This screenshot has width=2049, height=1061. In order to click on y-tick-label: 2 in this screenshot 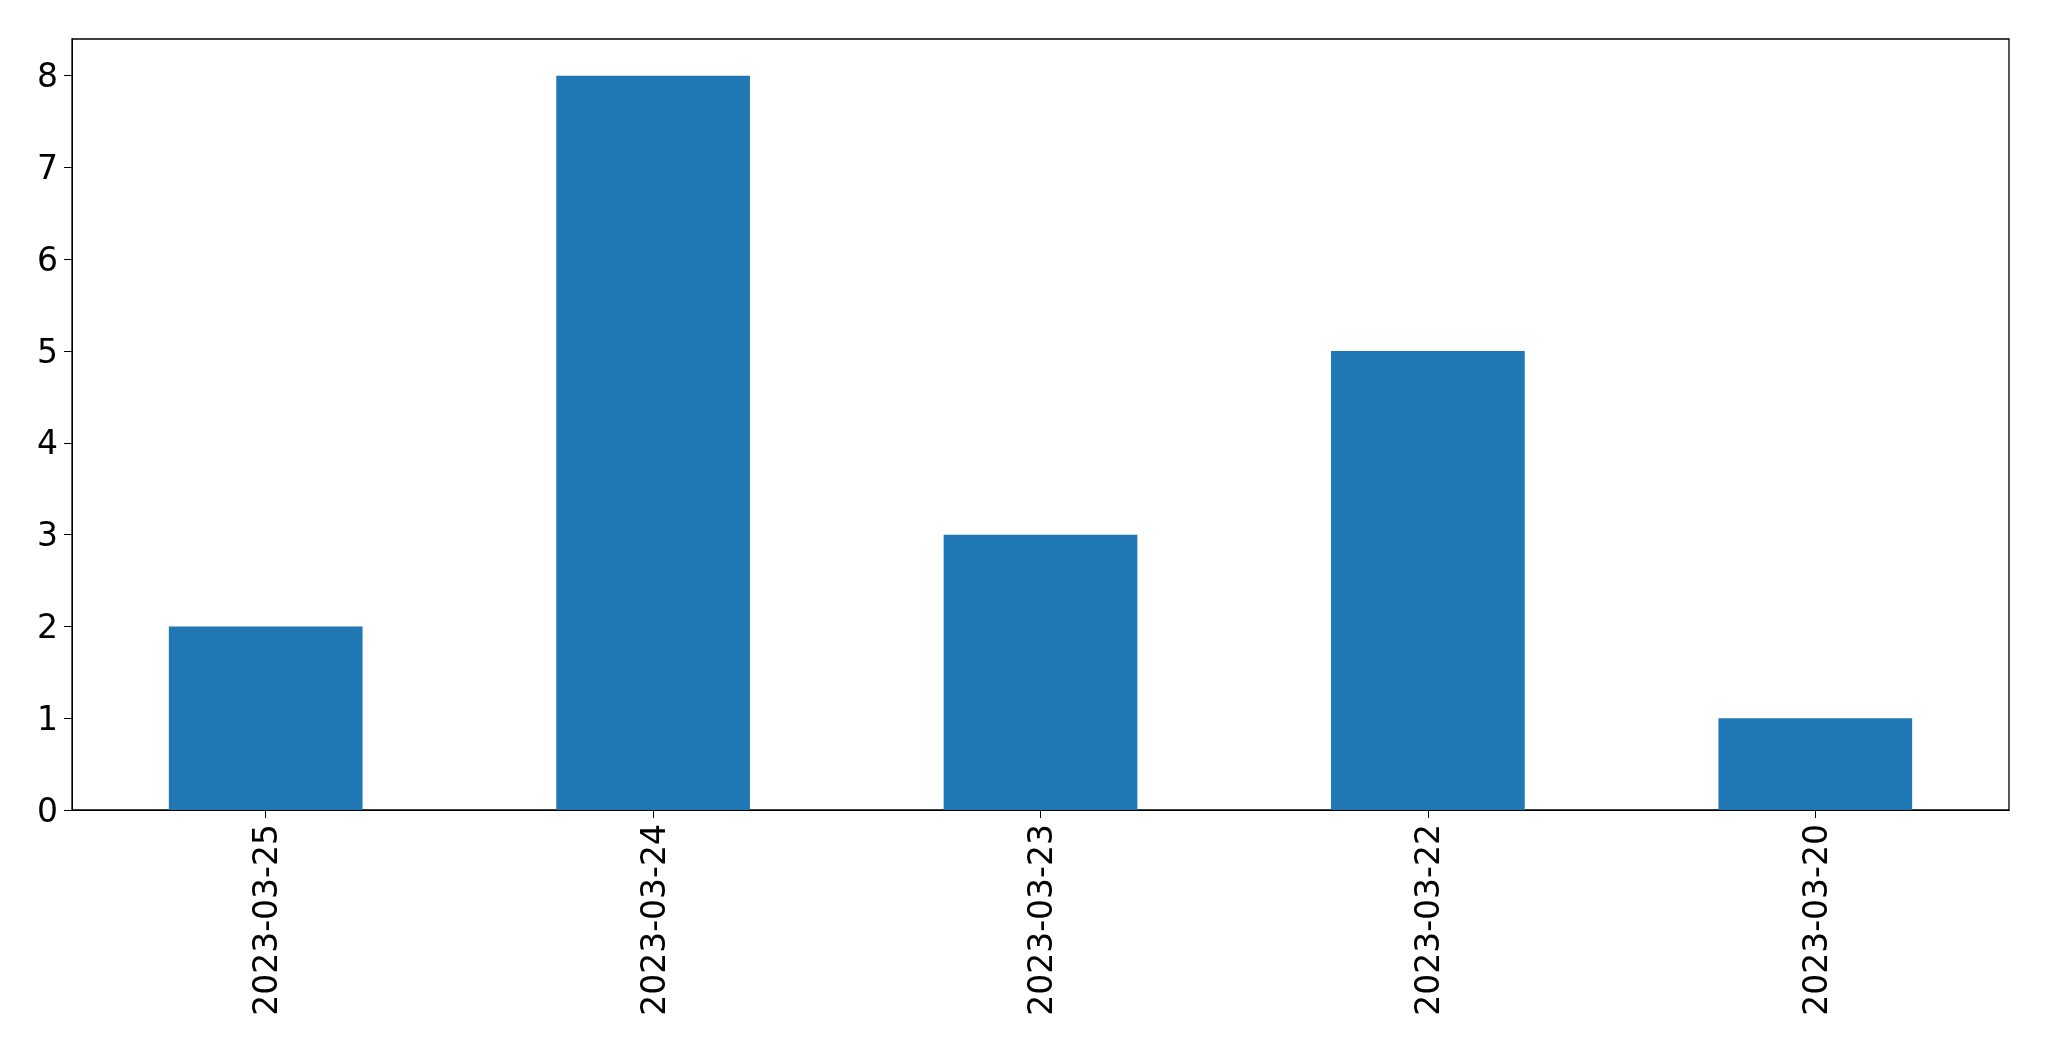, I will do `click(47, 626)`.